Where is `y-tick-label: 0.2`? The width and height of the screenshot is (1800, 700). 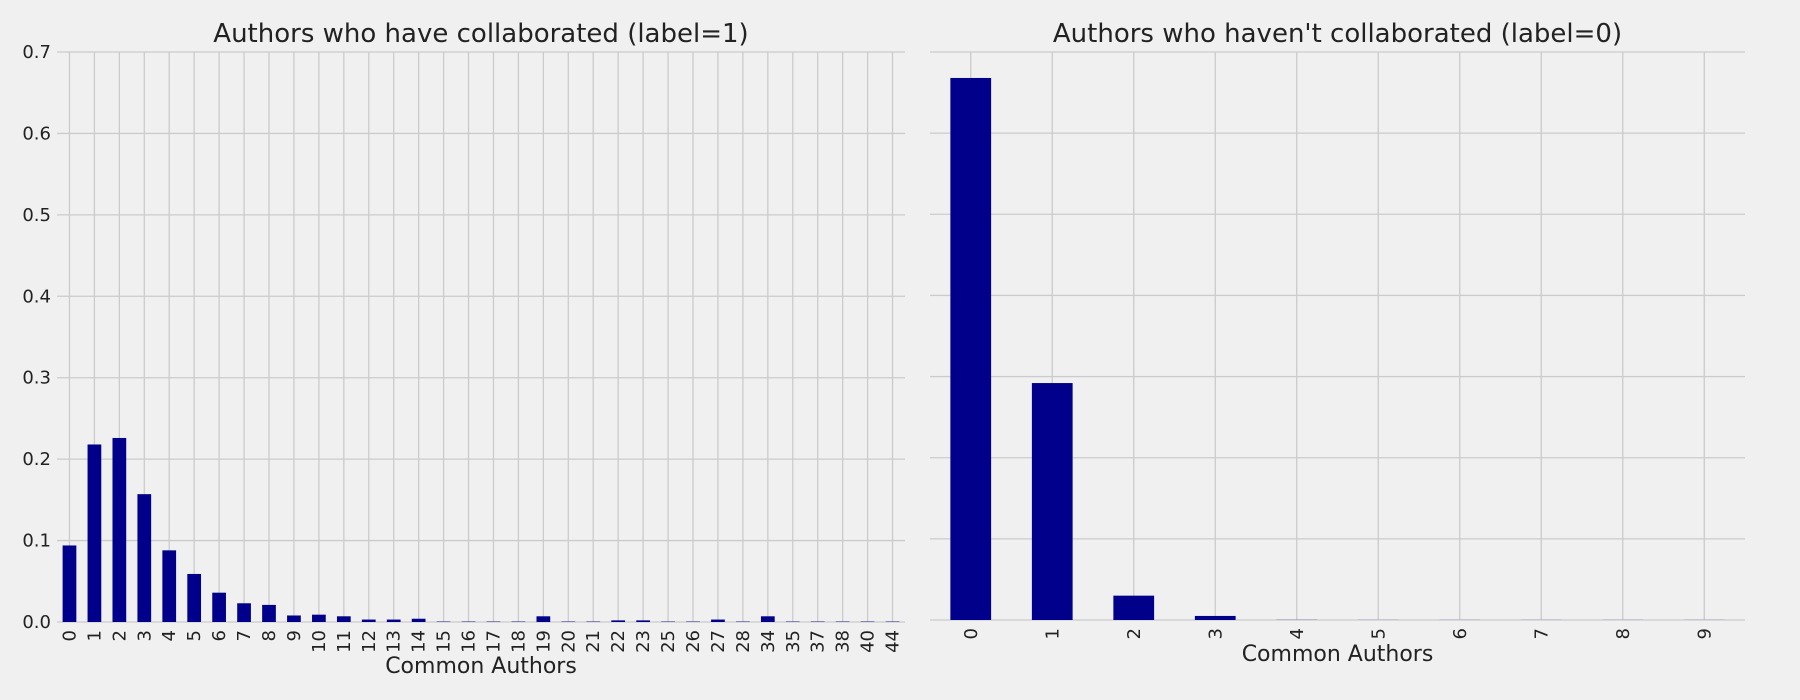 y-tick-label: 0.2 is located at coordinates (36, 459).